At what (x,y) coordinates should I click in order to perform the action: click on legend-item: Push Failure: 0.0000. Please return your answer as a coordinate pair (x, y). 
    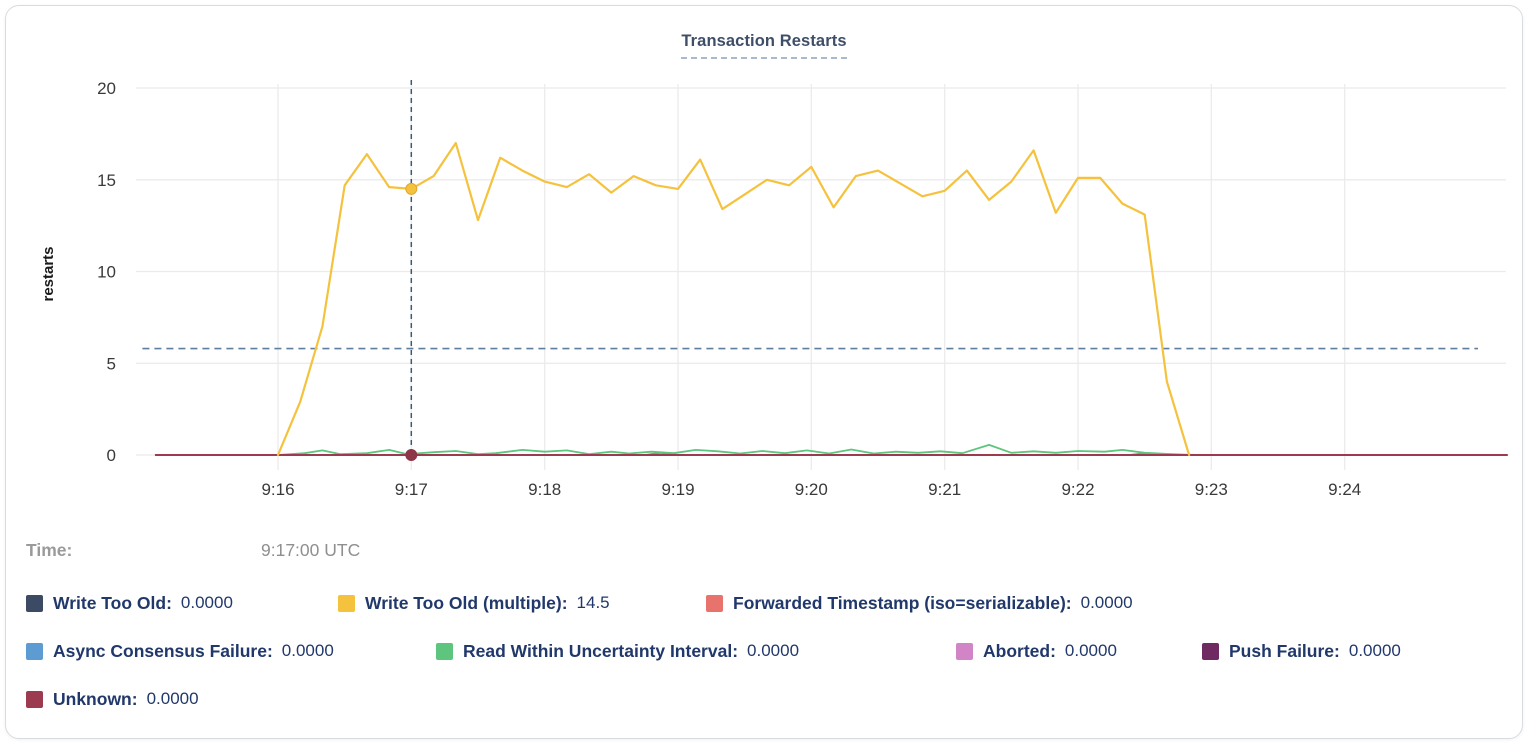
    Looking at the image, I should click on (1301, 651).